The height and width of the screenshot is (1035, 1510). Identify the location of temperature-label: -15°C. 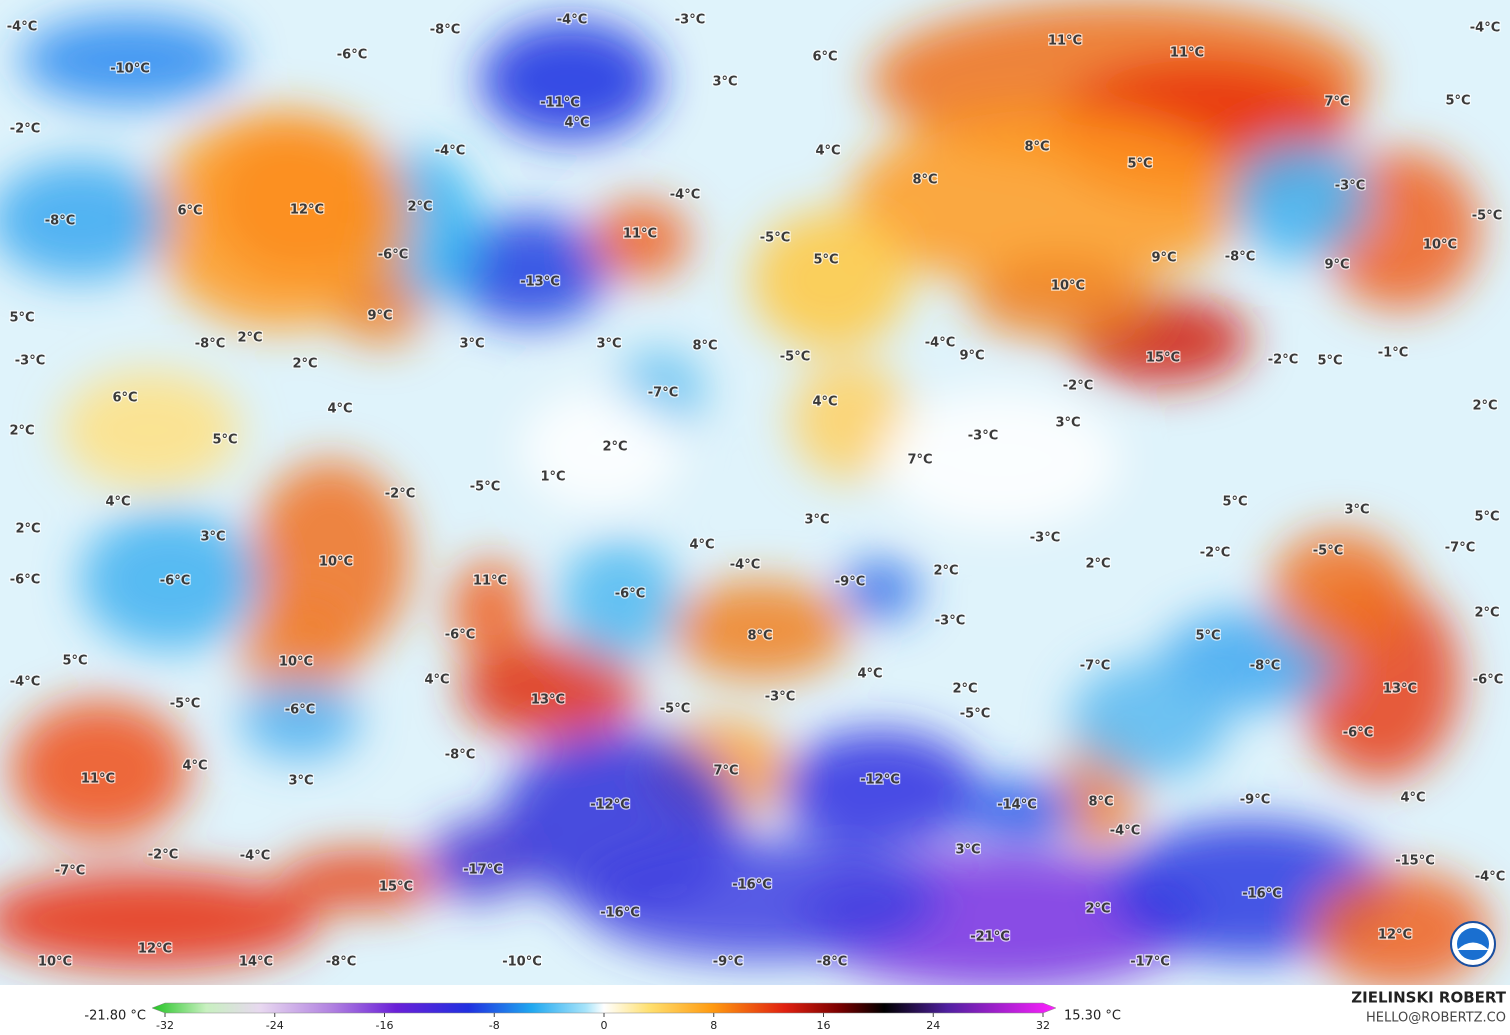
(1415, 861).